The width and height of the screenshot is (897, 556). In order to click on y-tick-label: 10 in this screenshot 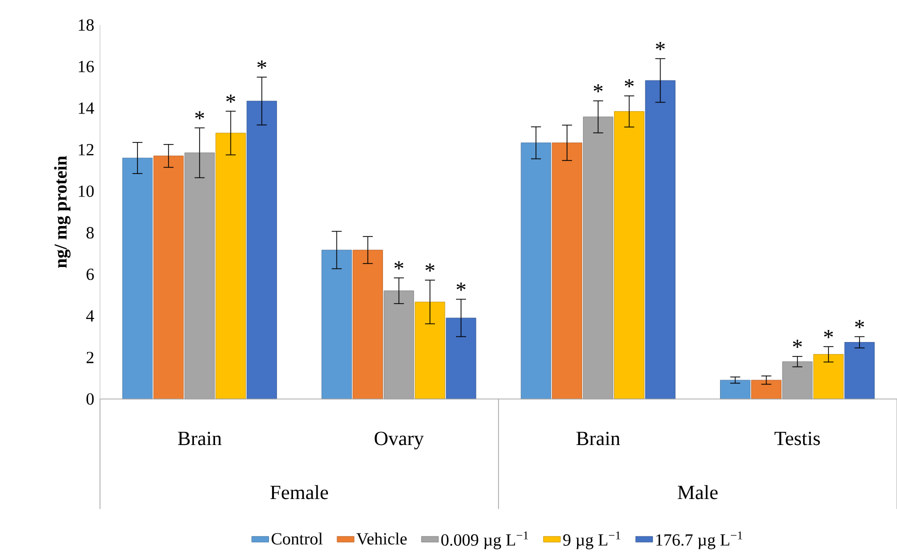, I will do `click(86, 191)`.